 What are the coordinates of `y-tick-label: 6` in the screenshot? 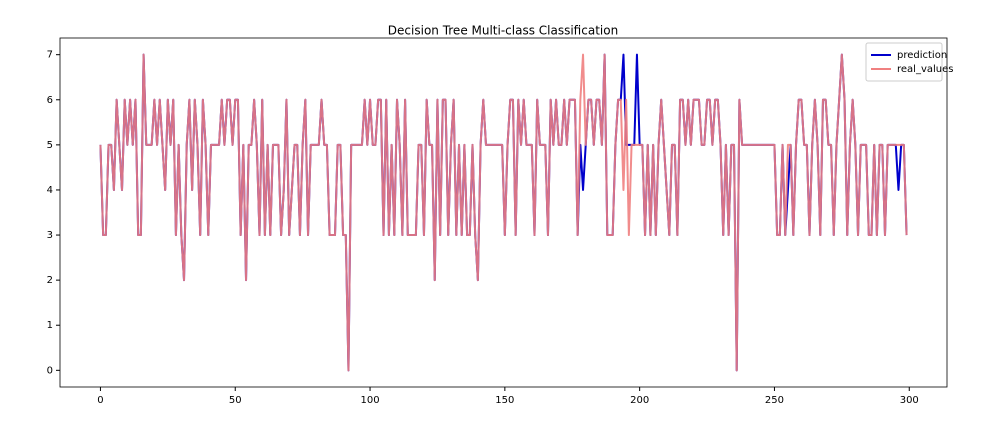 It's located at (50, 100).